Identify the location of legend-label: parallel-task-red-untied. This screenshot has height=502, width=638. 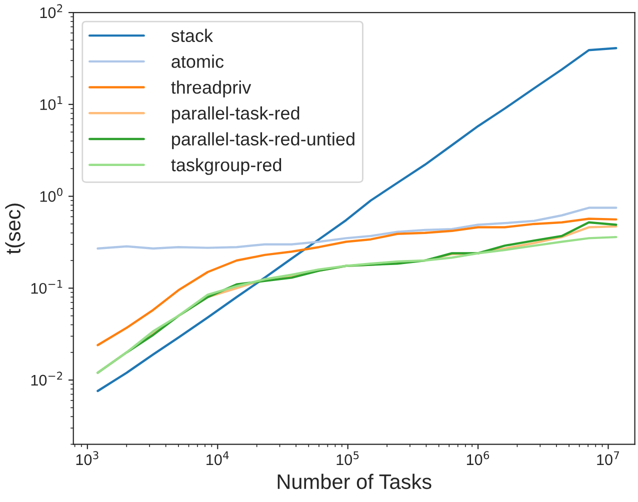
(263, 141).